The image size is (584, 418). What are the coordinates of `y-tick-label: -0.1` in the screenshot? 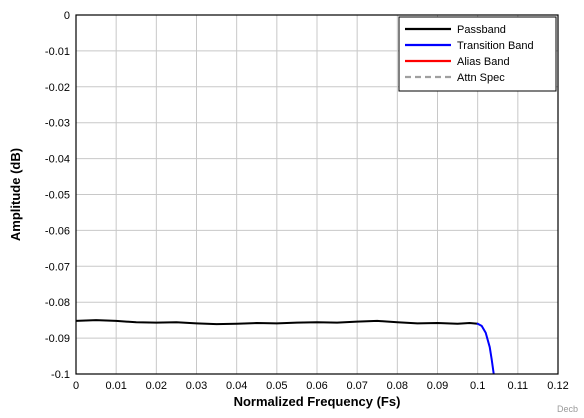 It's located at (60, 375).